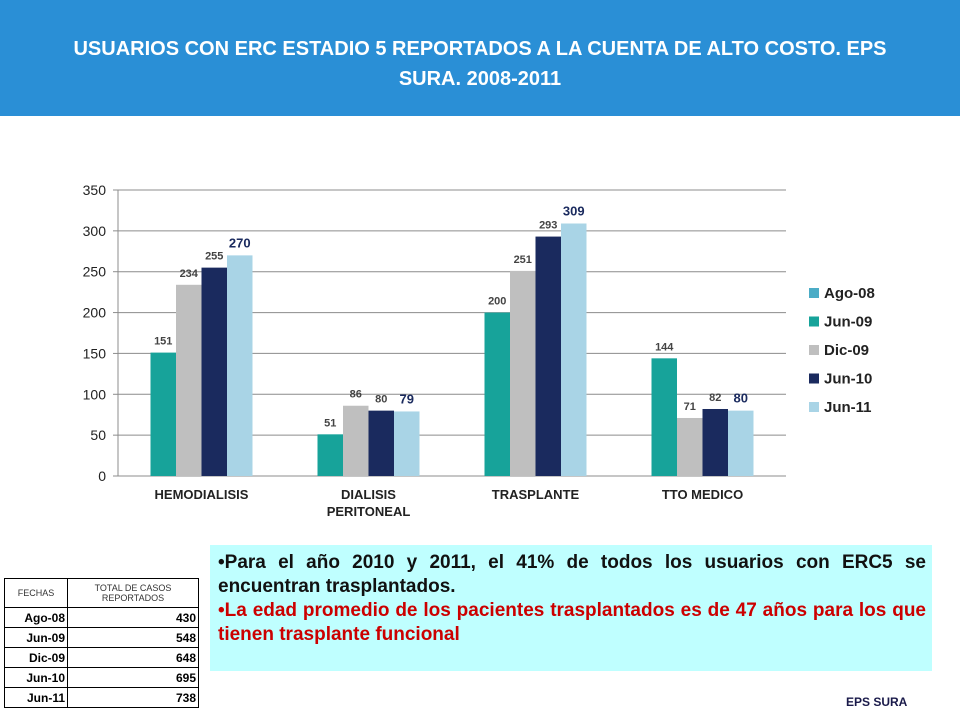 The height and width of the screenshot is (720, 960). Describe the element at coordinates (95, 272) in the screenshot. I see `y-tick-label: 250` at that location.